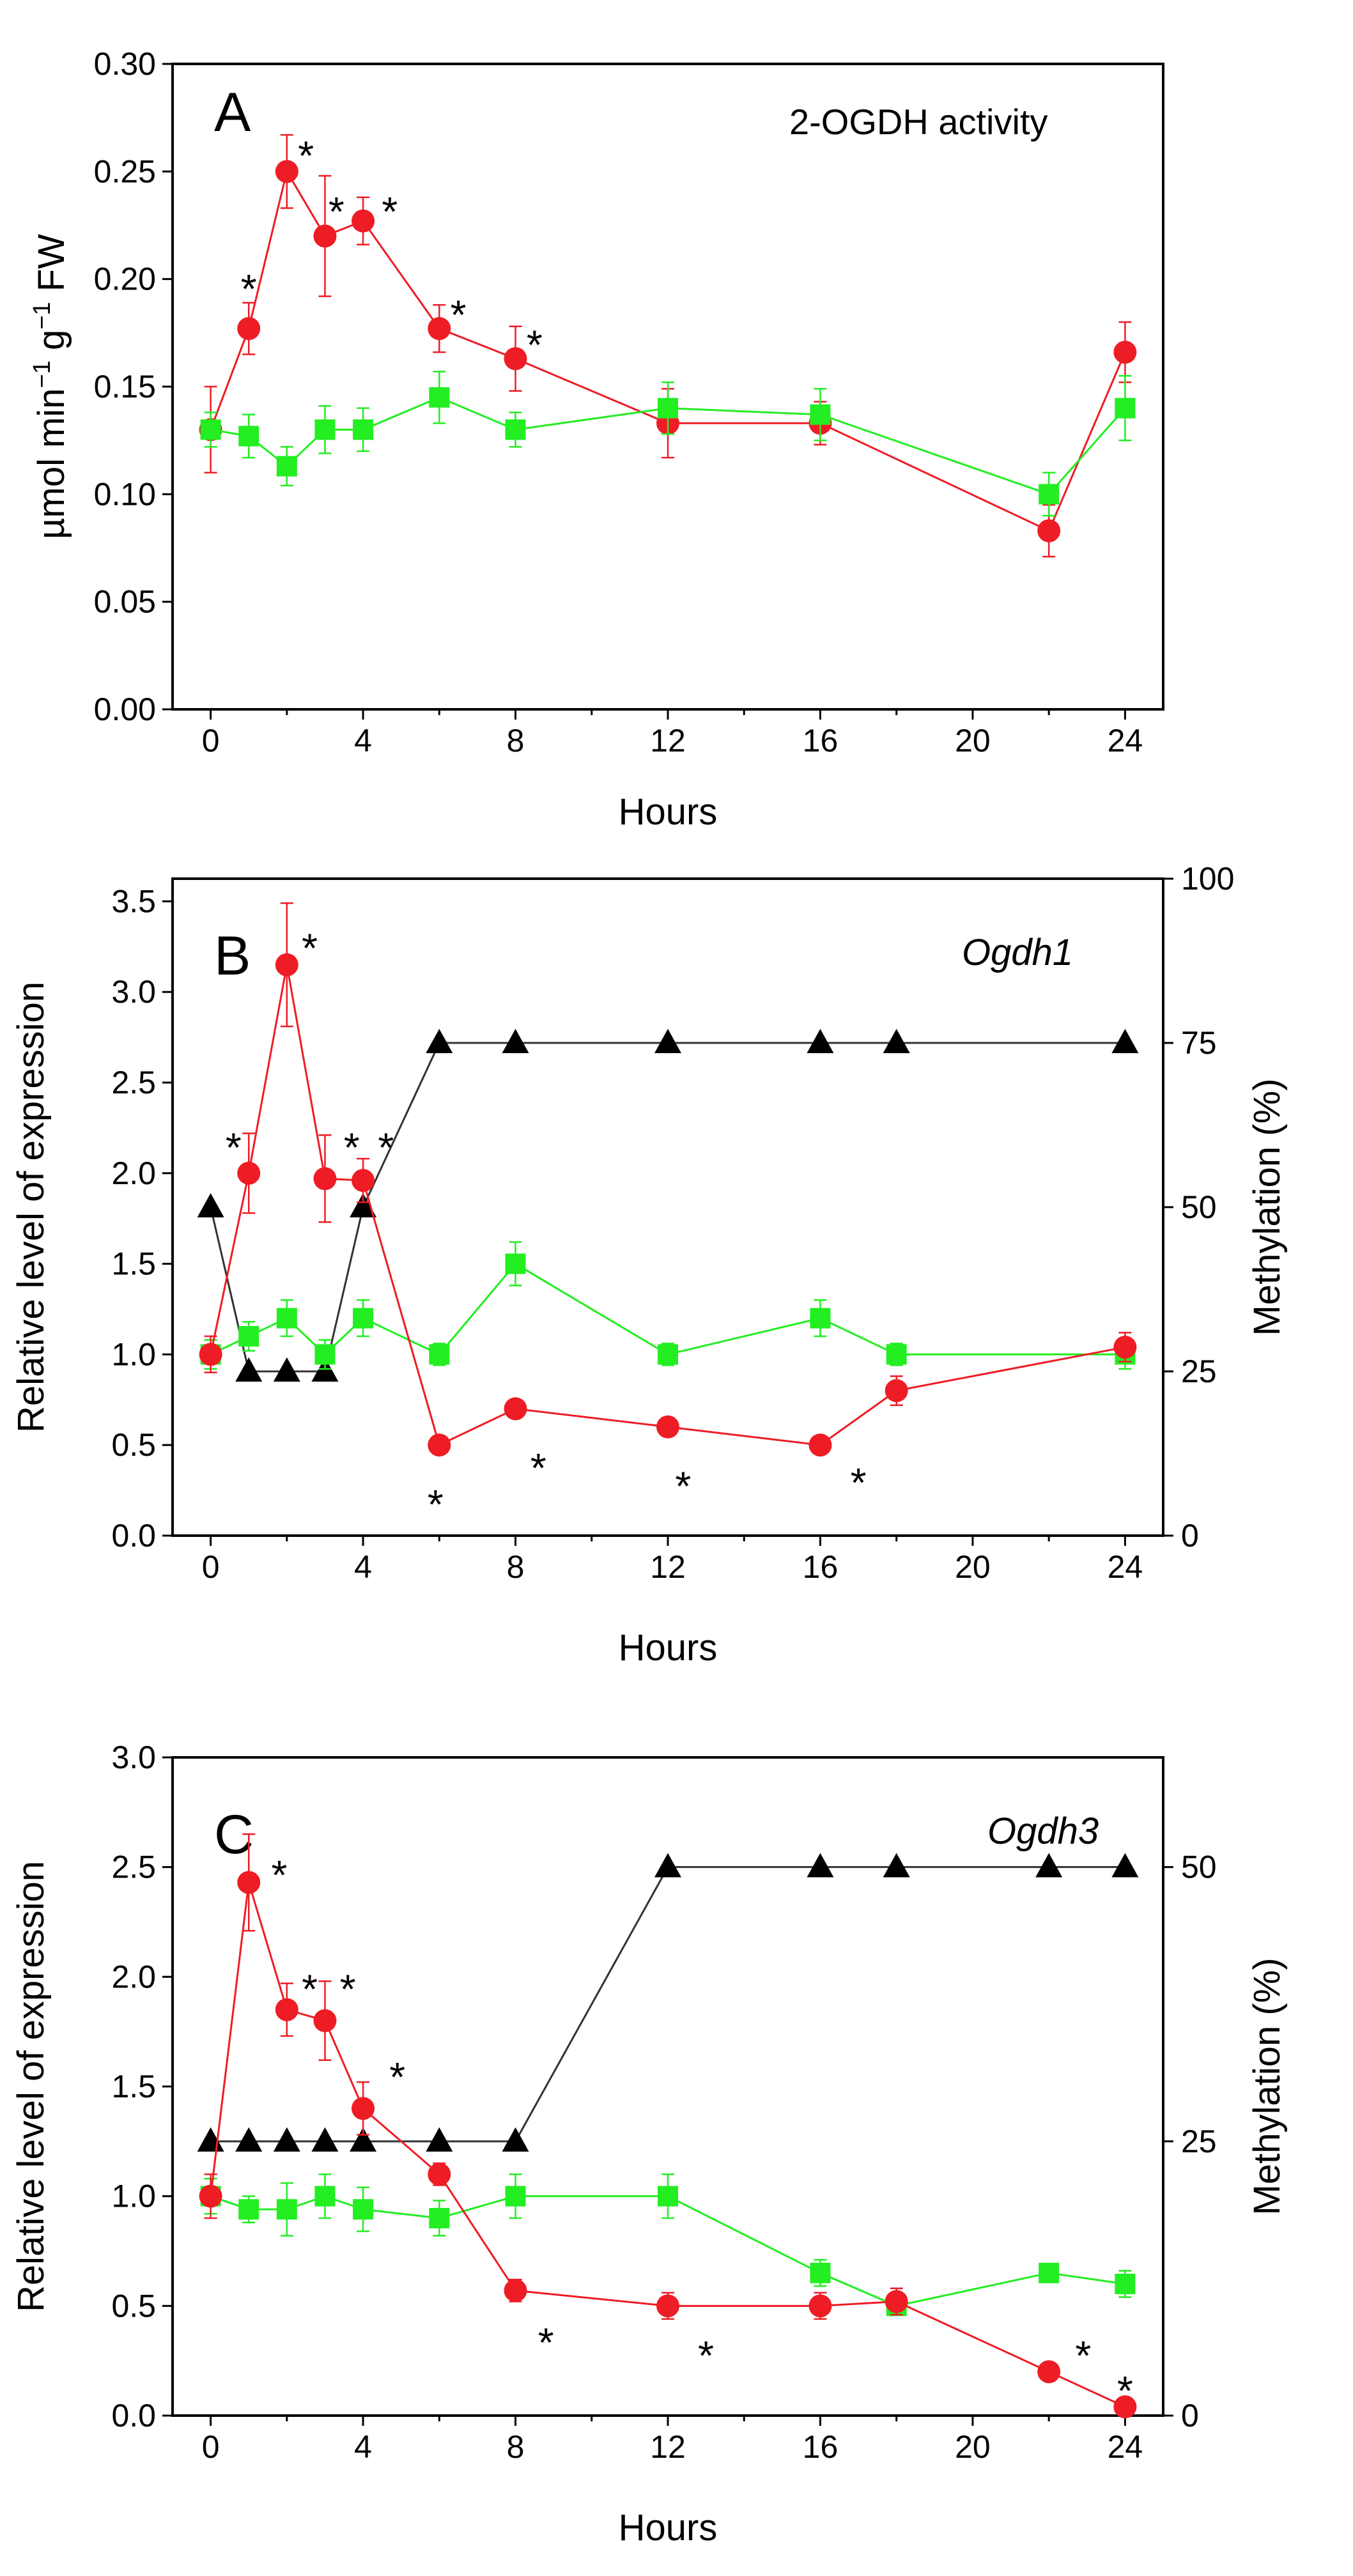 This screenshot has width=1353, height=2576. I want to click on panel-a-y-tick-label: 0.15, so click(125, 387).